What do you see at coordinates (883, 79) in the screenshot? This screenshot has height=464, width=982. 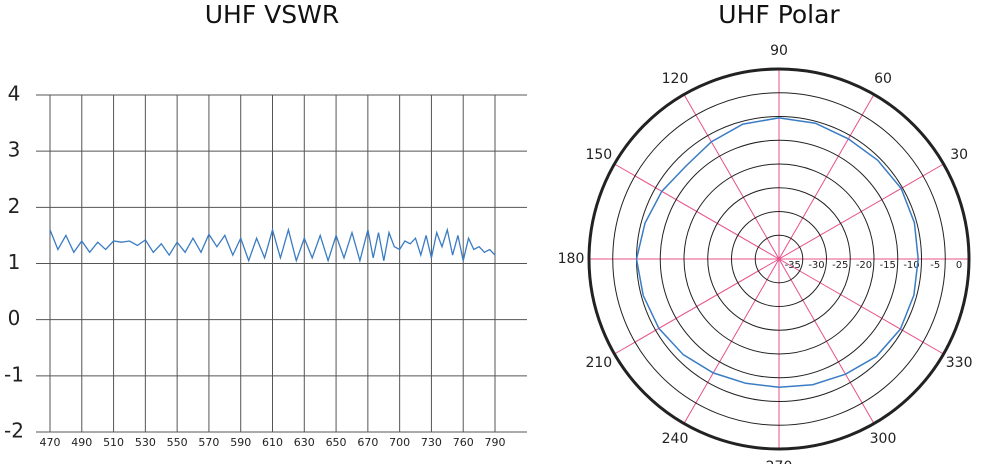 I see `angle-tick-label: 60` at bounding box center [883, 79].